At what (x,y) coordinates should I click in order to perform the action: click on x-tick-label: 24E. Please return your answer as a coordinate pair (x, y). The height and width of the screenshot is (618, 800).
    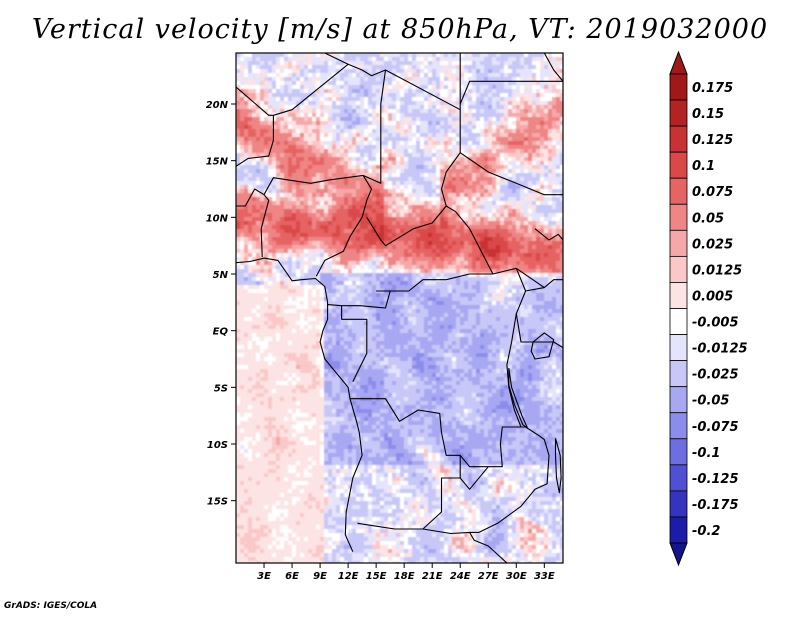
    Looking at the image, I should click on (460, 576).